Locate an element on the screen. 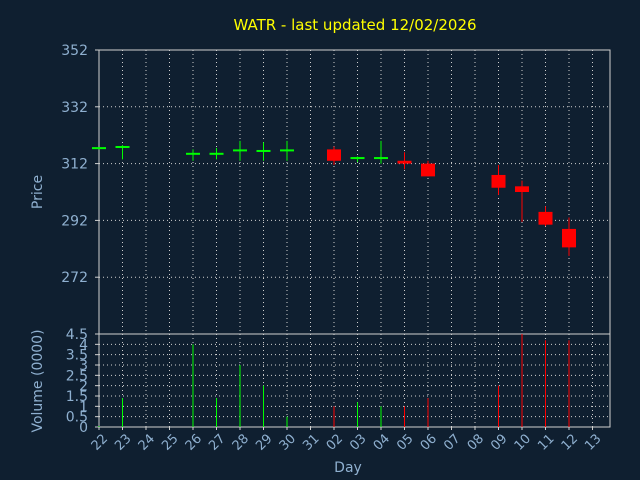  volume-bars is located at coordinates (334, 380).